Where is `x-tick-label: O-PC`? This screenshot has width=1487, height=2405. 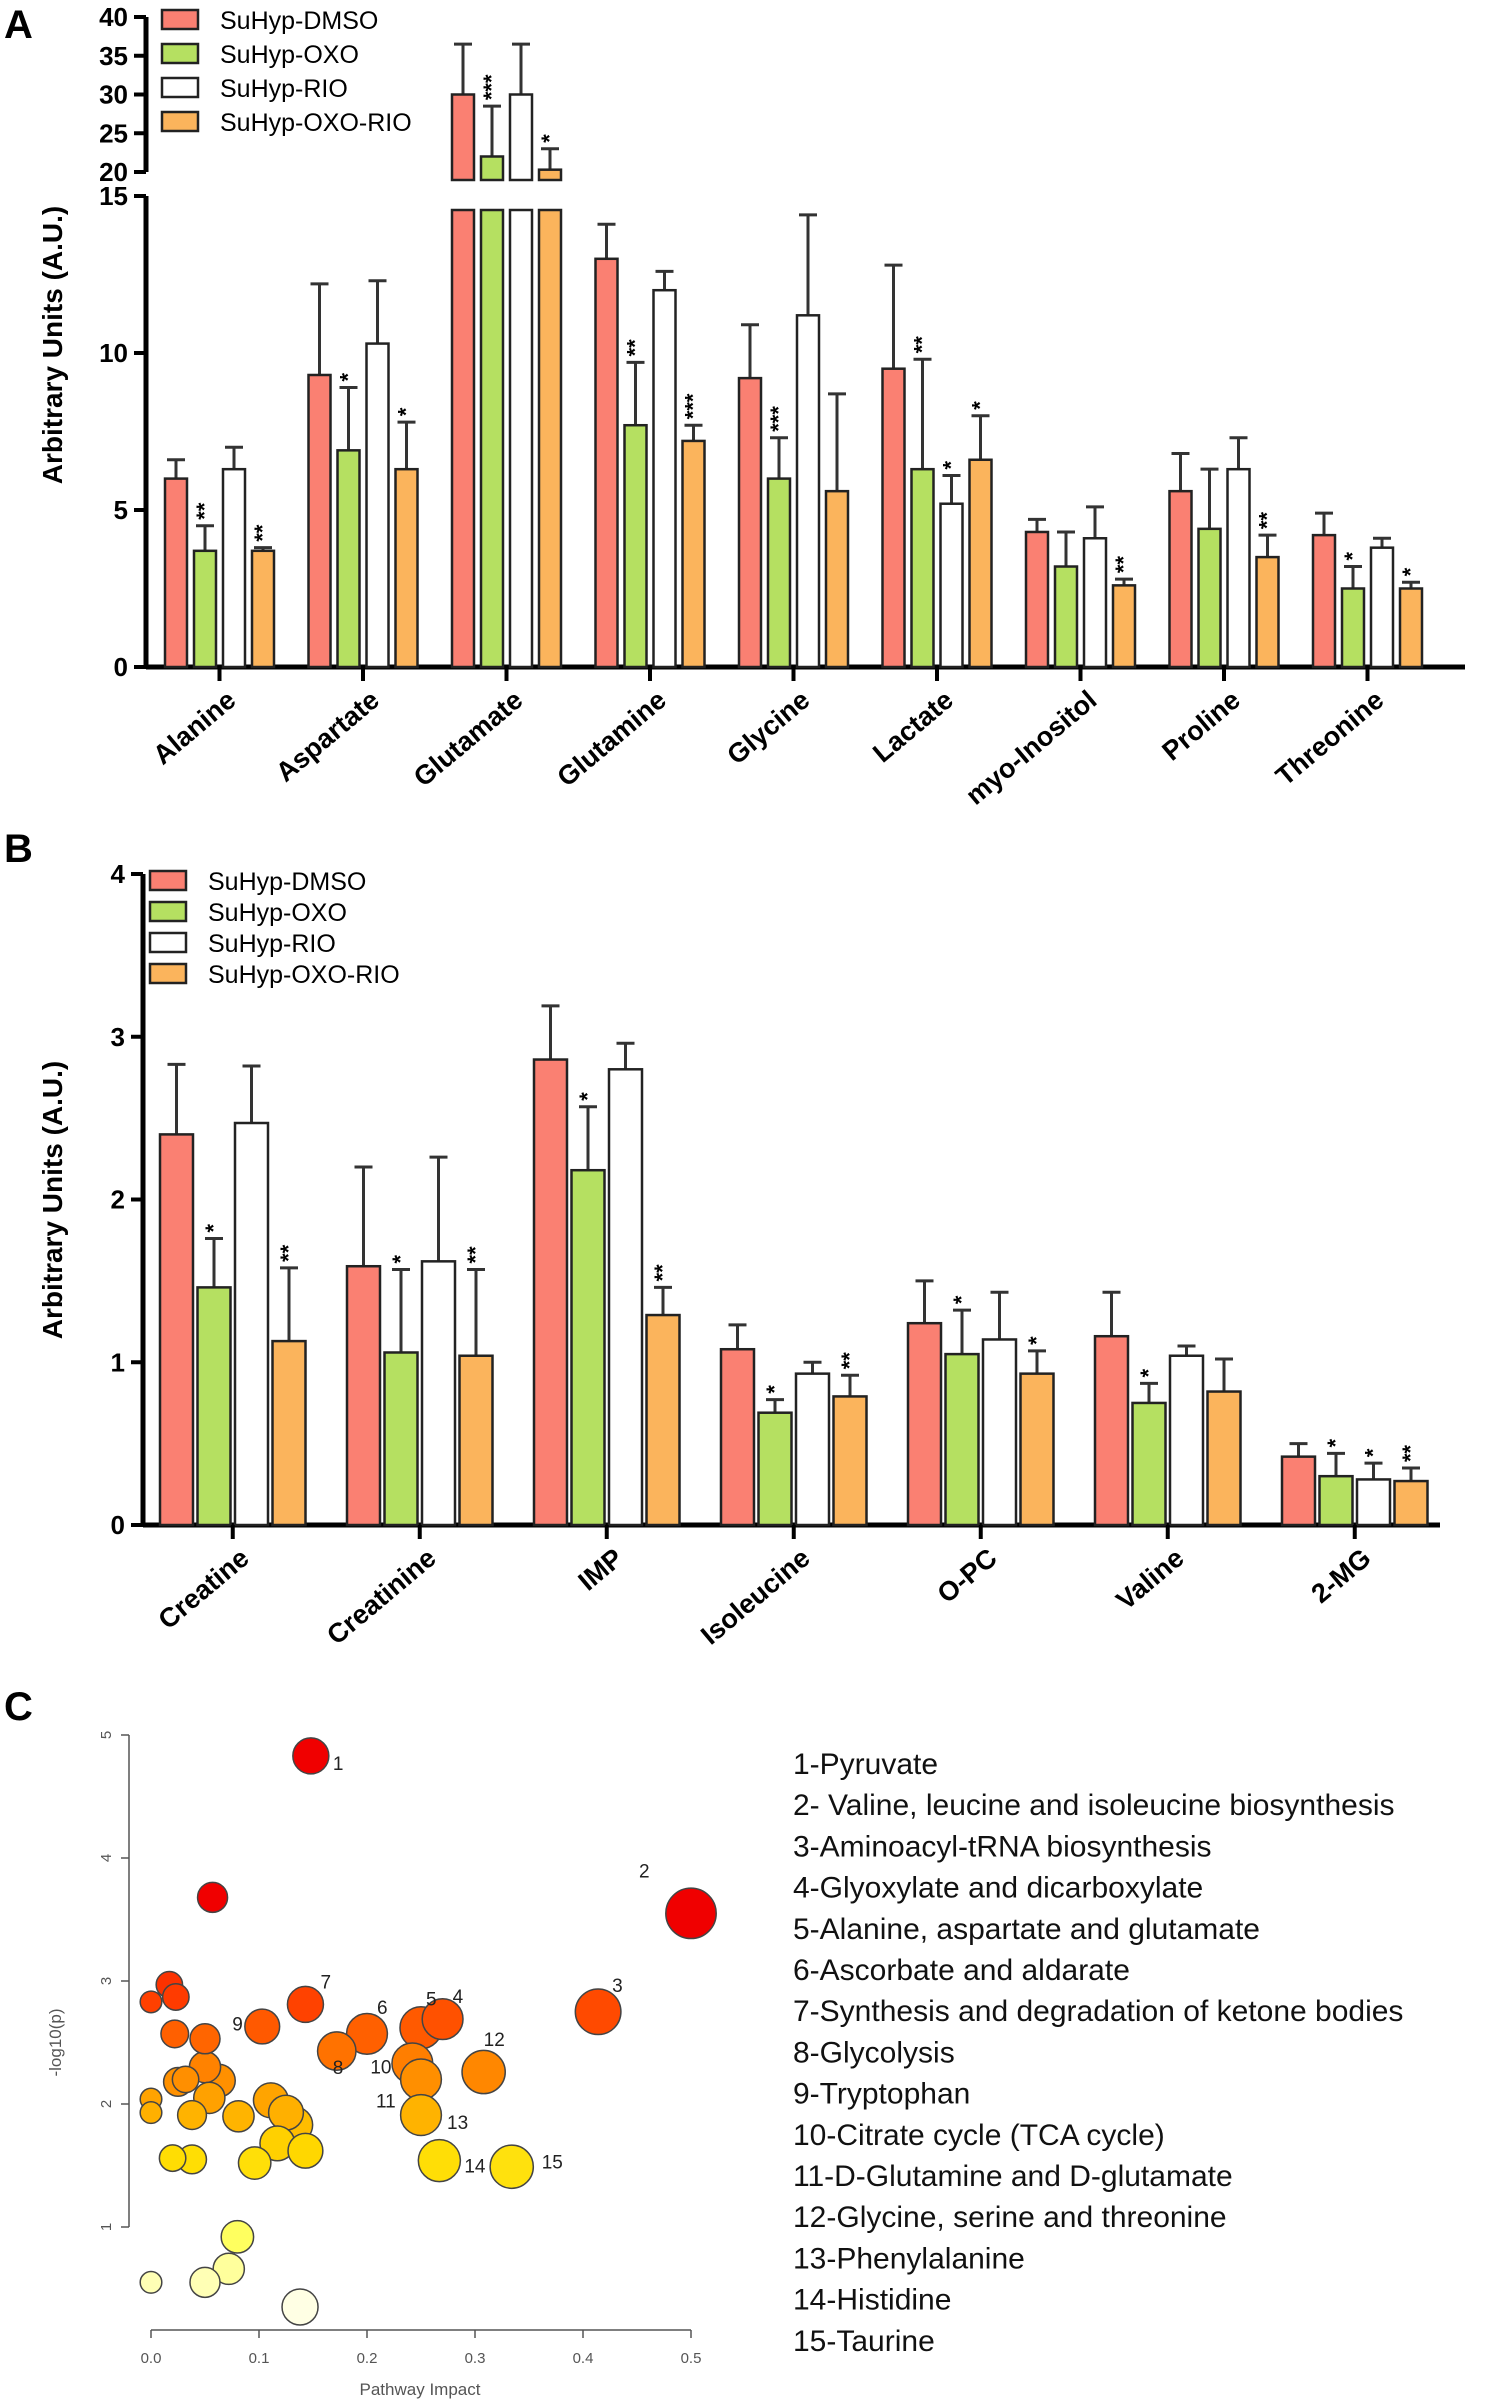
x-tick-label: O-PC is located at coordinates (967, 1576).